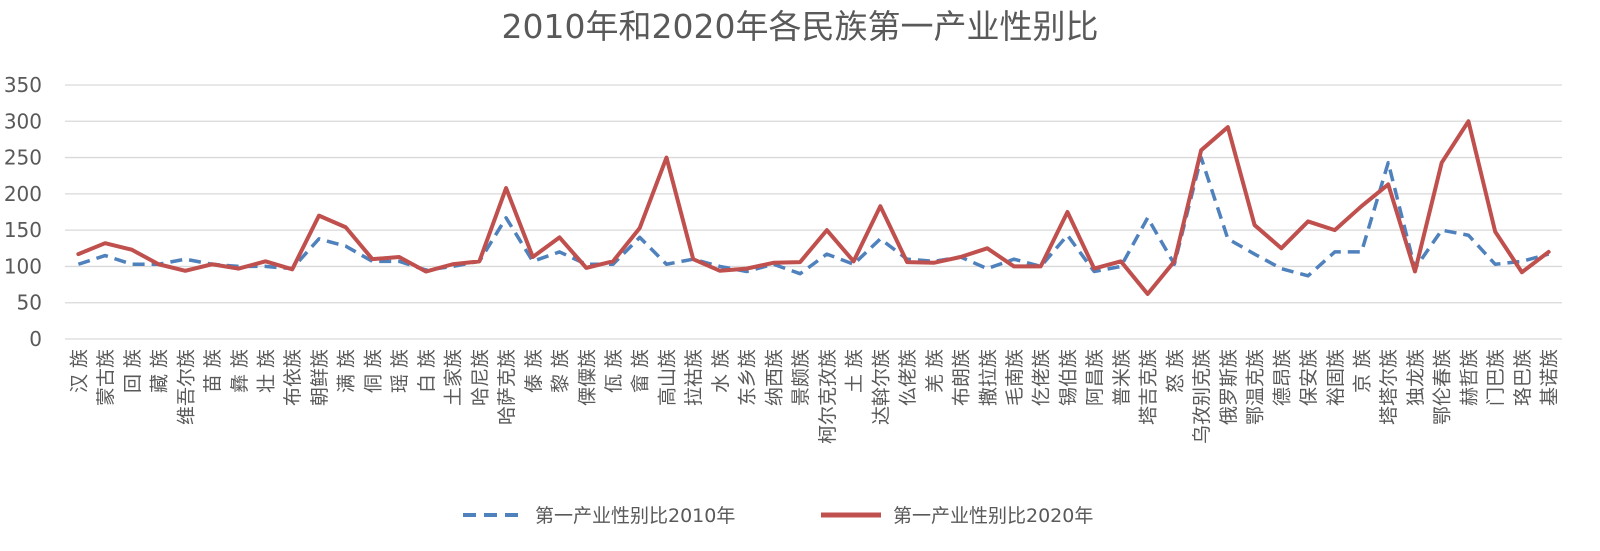 This screenshot has width=1600, height=551. I want to click on x-tick-label: 哈萨克族, so click(507, 387).